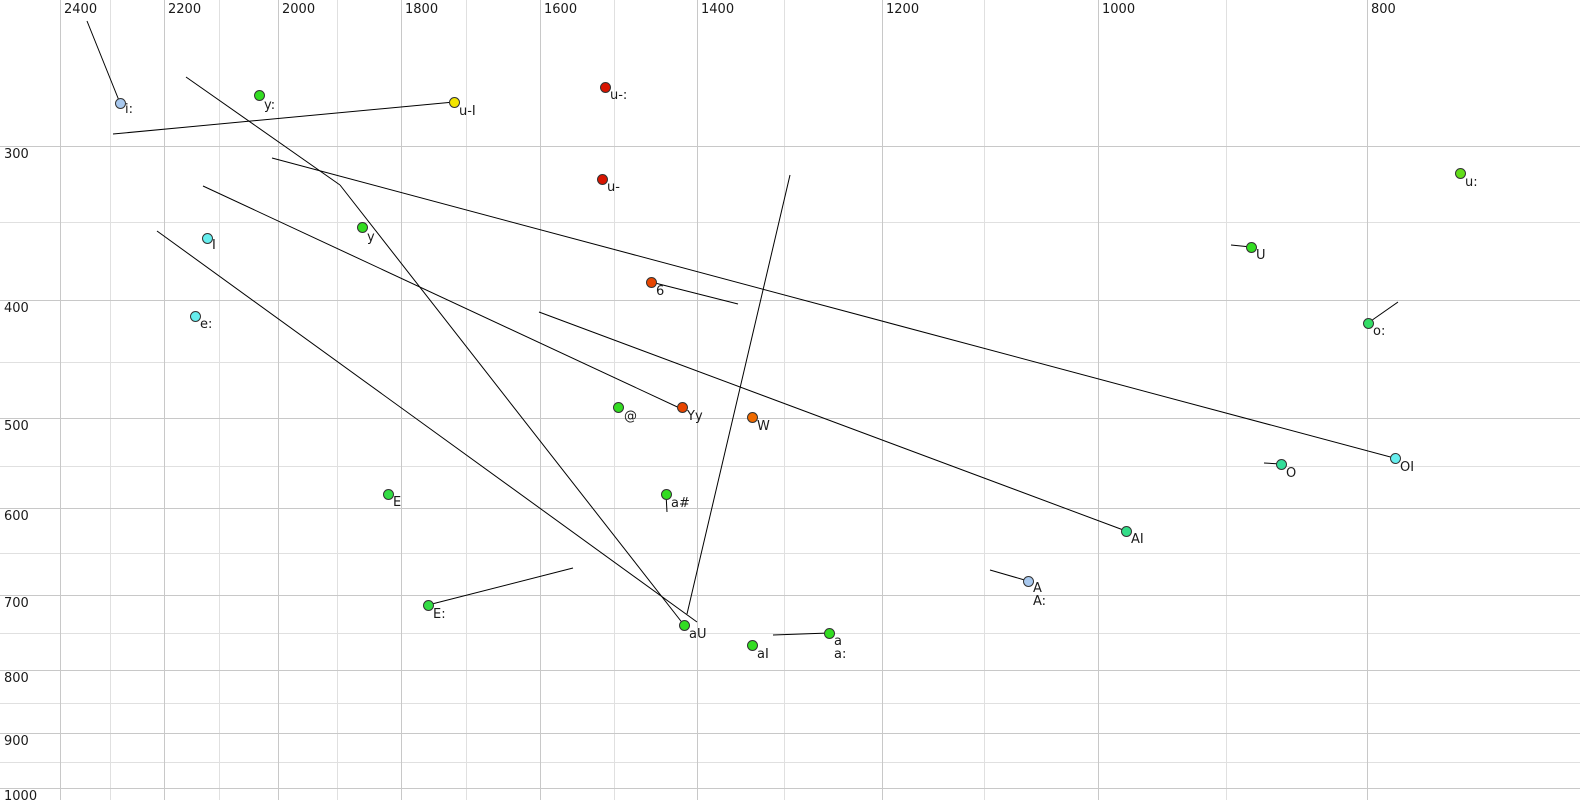  I want to click on y-tick-label-900: 900, so click(16, 741).